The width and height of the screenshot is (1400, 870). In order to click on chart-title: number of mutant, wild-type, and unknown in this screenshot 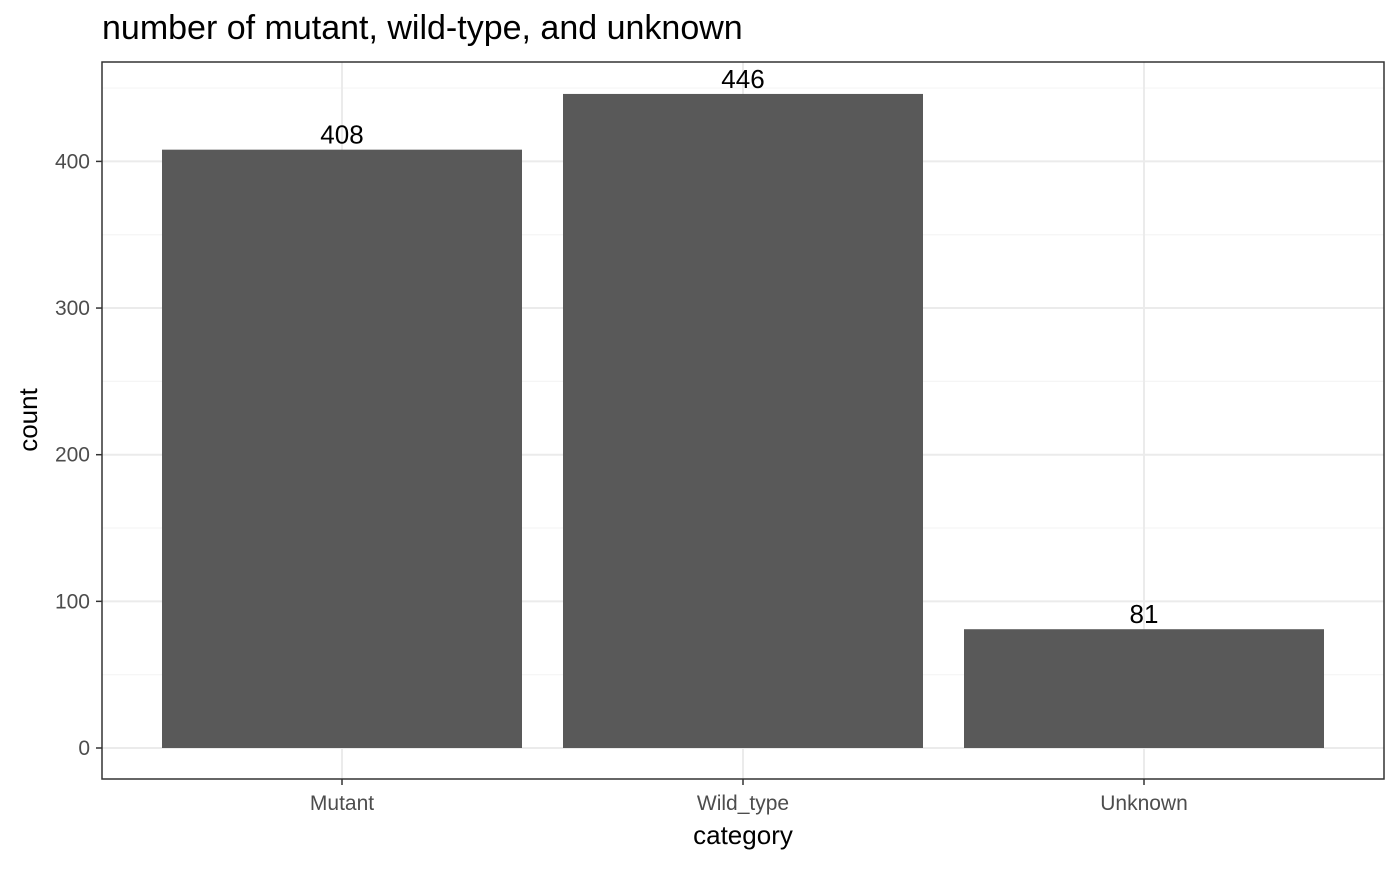, I will do `click(422, 28)`.